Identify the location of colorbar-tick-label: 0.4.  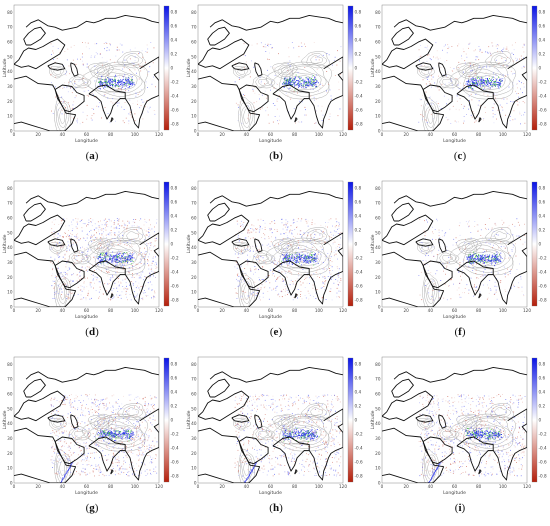
(358, 39).